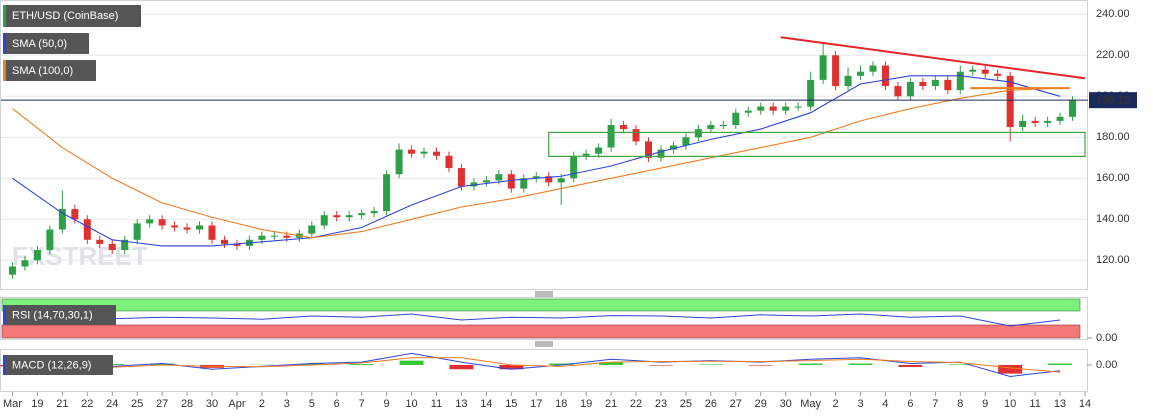 Image resolution: width=1153 pixels, height=416 pixels. I want to click on legend-label: ETH/USD (CoinBase), so click(65, 16).